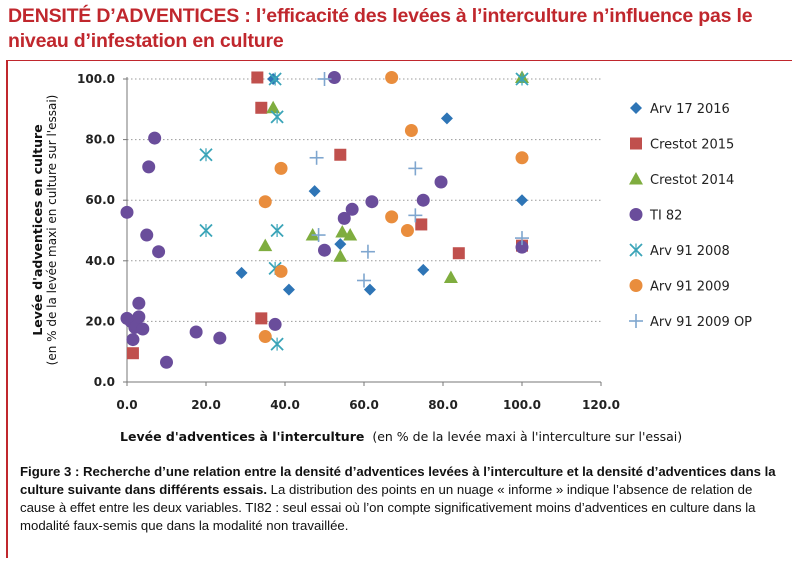 This screenshot has height=565, width=800. I want to click on x-axis-label-bold: Levée d'adventices à l'interculture, so click(242, 436).